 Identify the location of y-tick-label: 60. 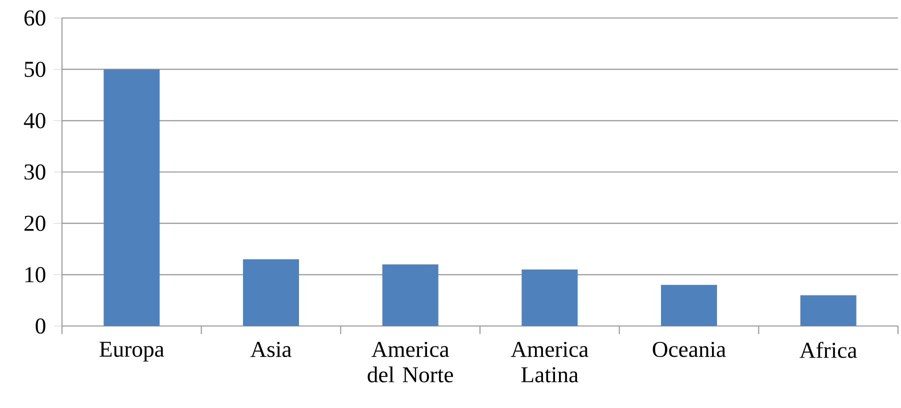
(35, 18).